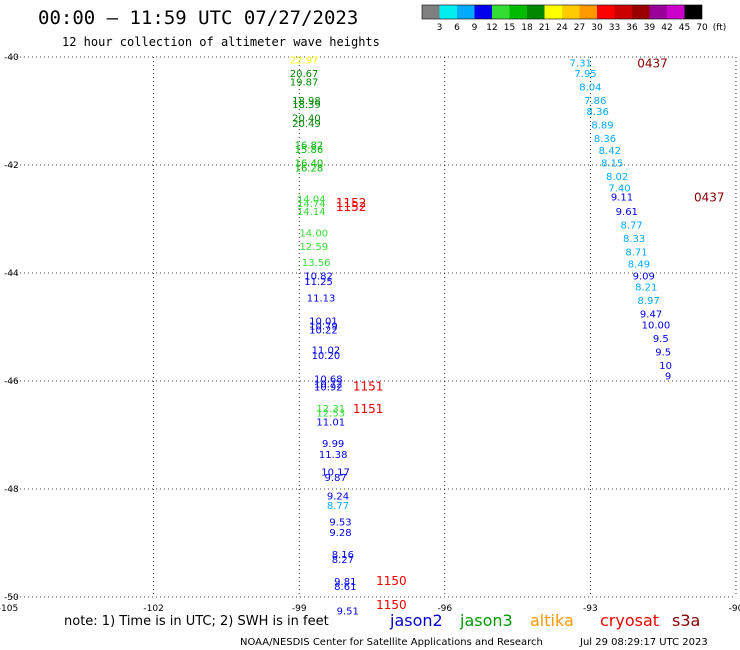 This screenshot has height=650, width=740. I want to click on wave-height-point: 12.59, so click(313, 247).